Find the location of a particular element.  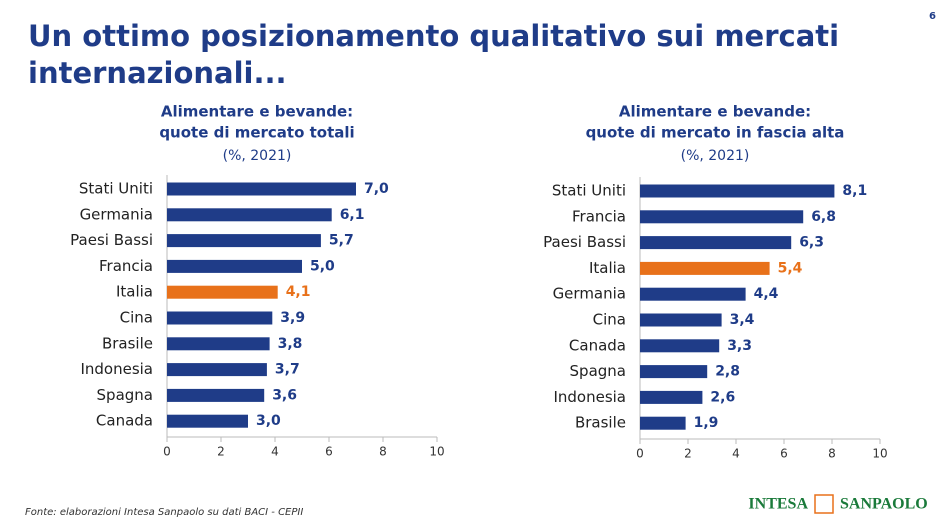

value-label: 3,0 is located at coordinates (268, 421).